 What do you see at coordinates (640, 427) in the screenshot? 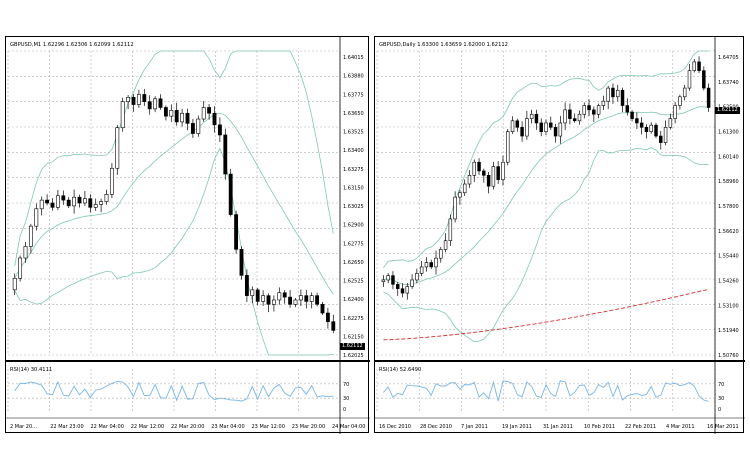
I see `time-tick-label: 22 Feb 2011` at bounding box center [640, 427].